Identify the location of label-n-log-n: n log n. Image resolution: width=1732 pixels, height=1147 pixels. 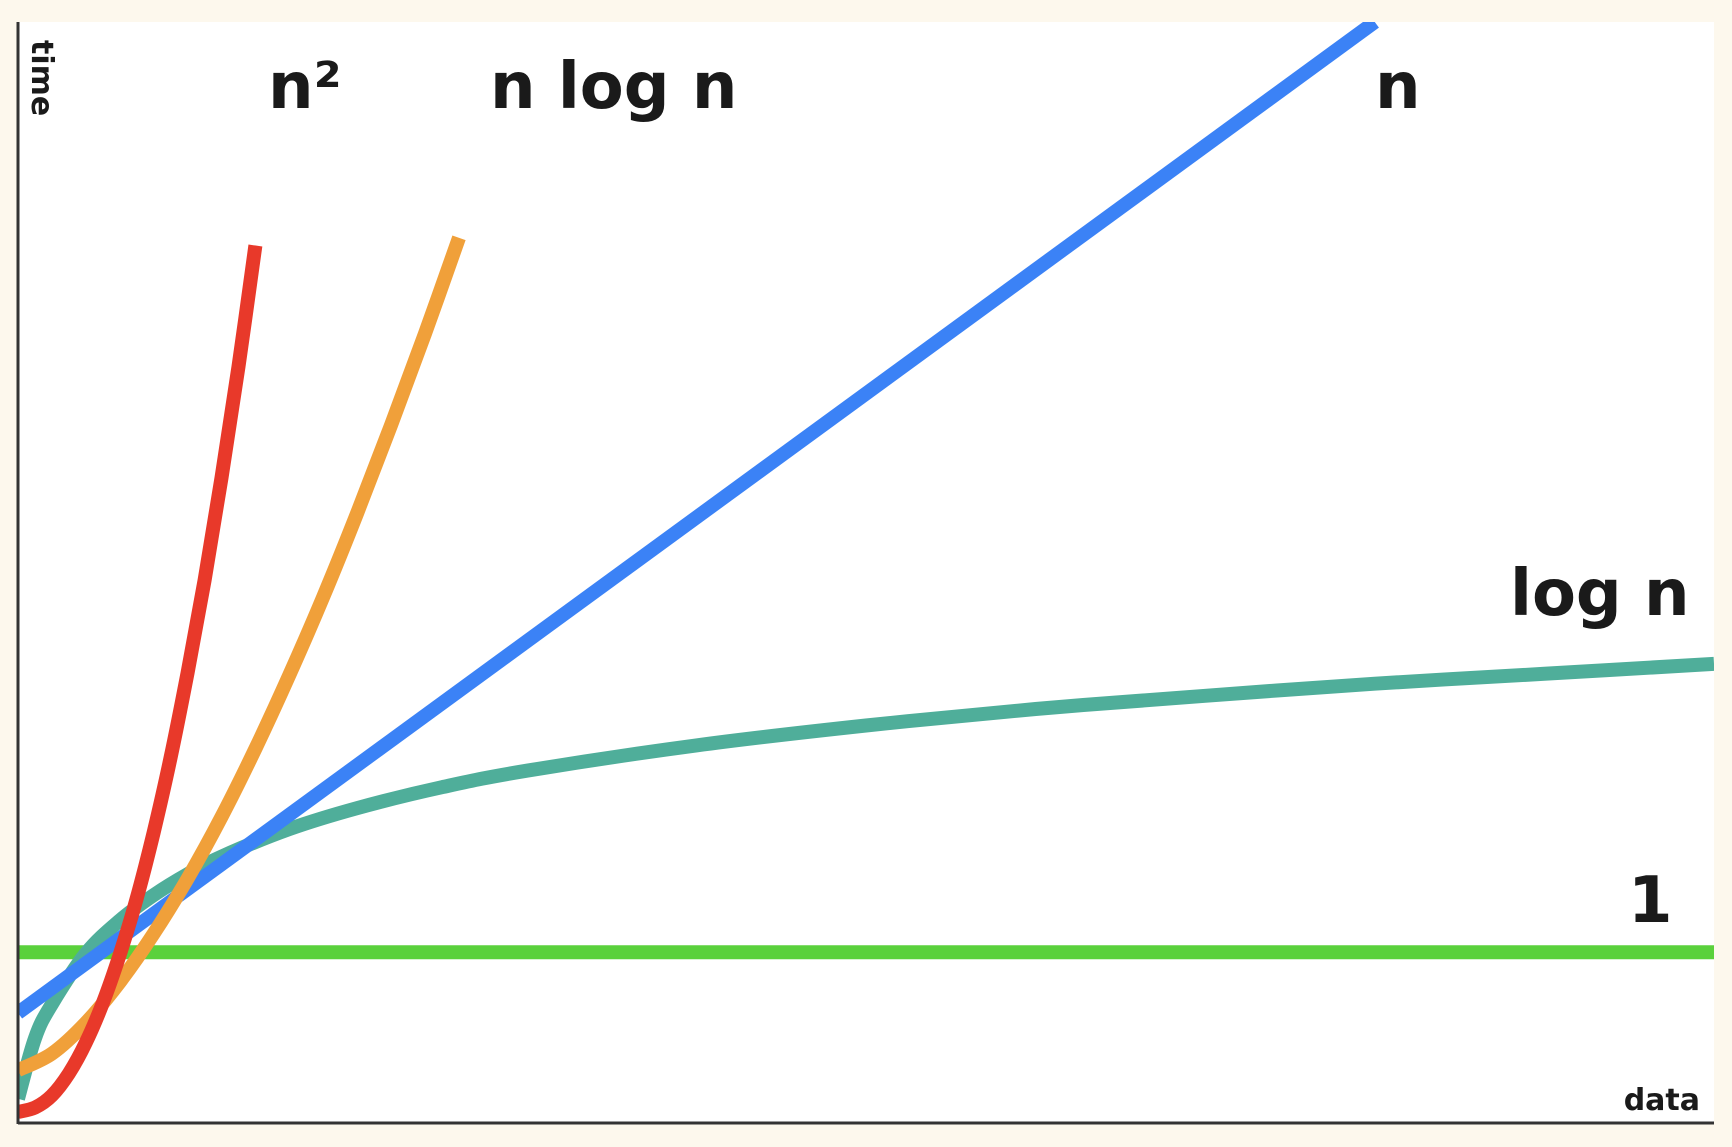
(613, 87).